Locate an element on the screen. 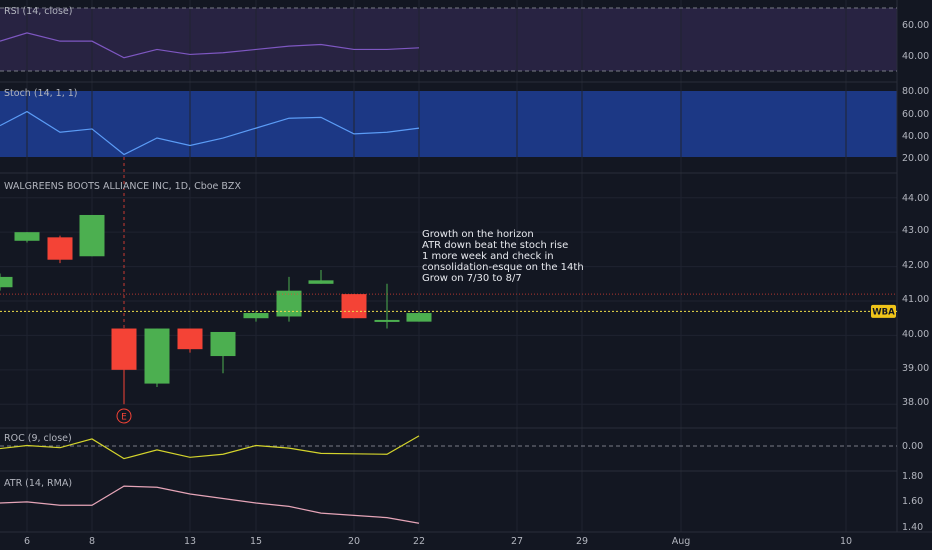 Image resolution: width=932 pixels, height=550 pixels. earnings-marker-label: E is located at coordinates (124, 418).